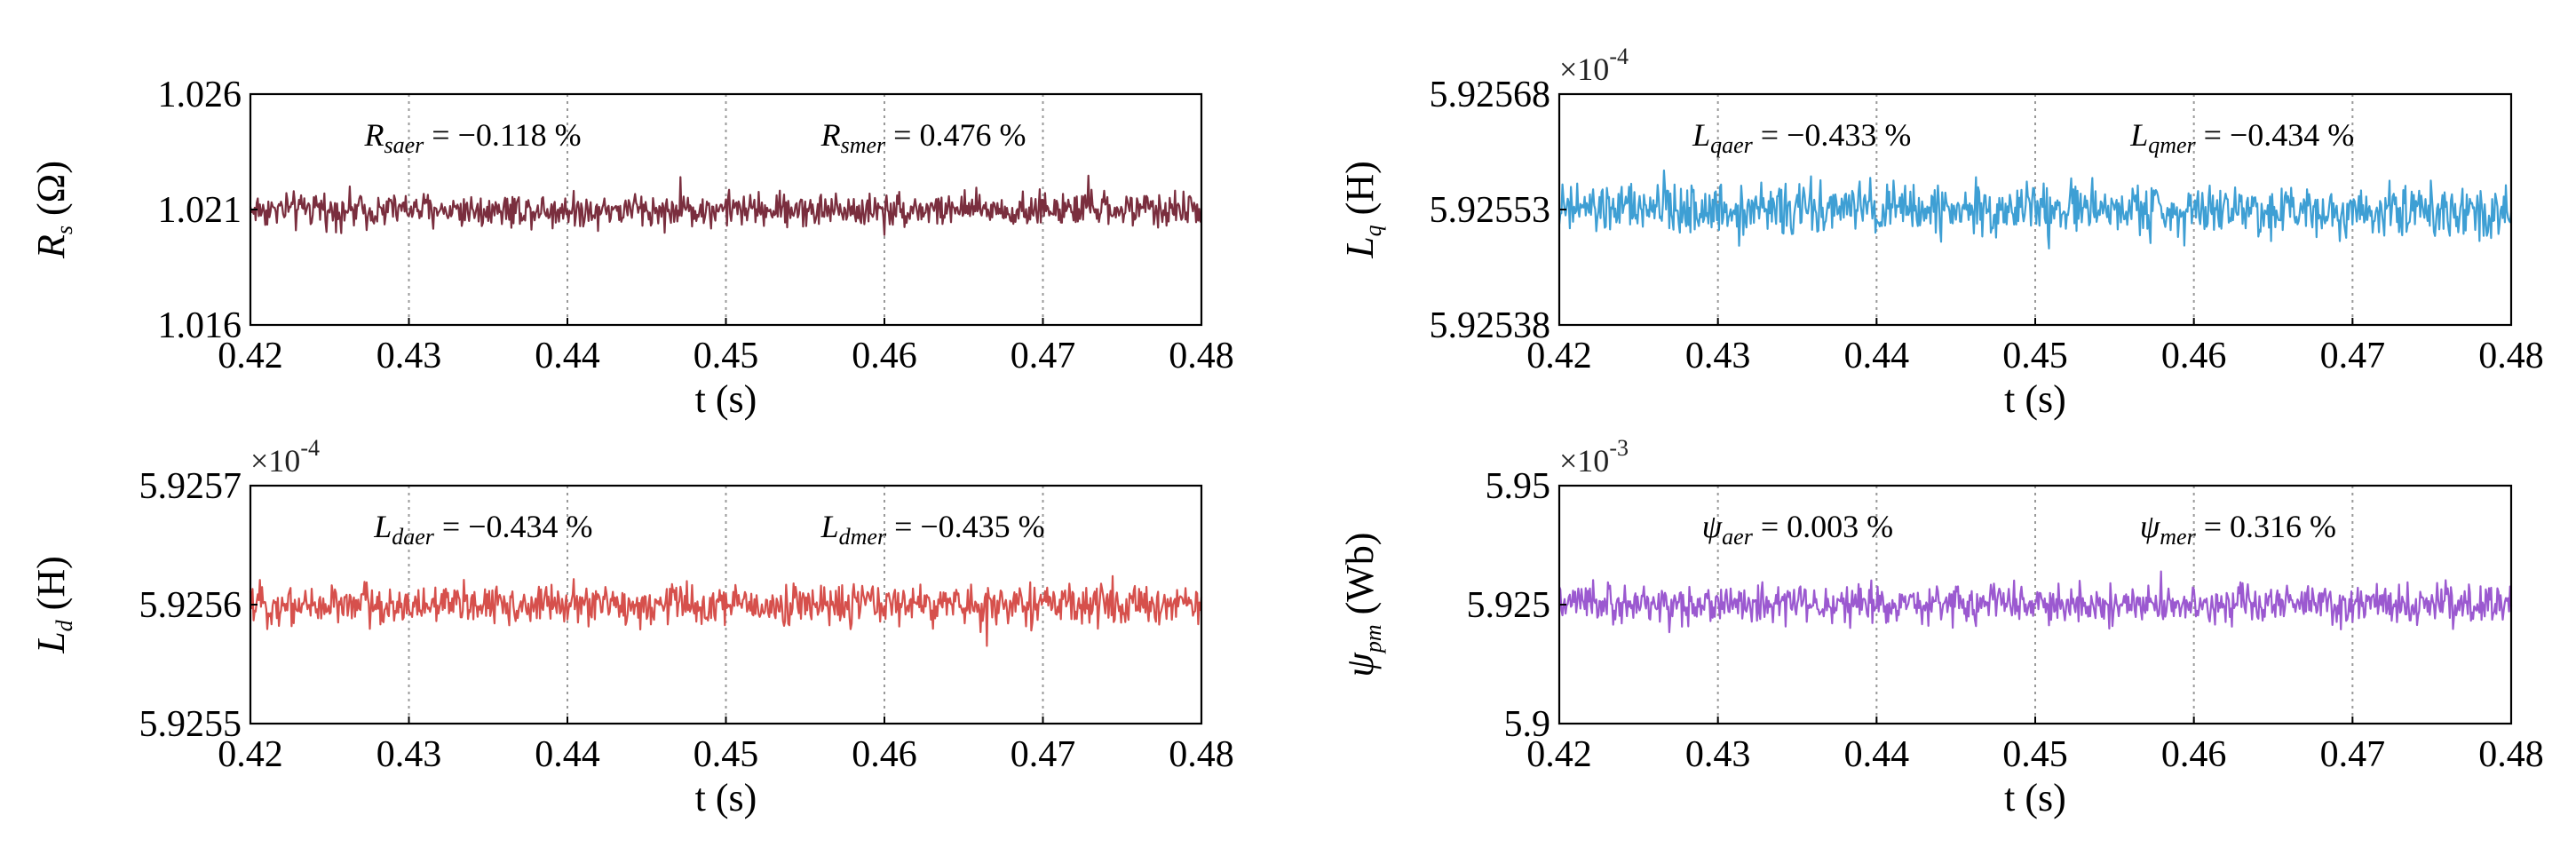  I want to click on y-tick-label: 5.9, so click(1527, 724).